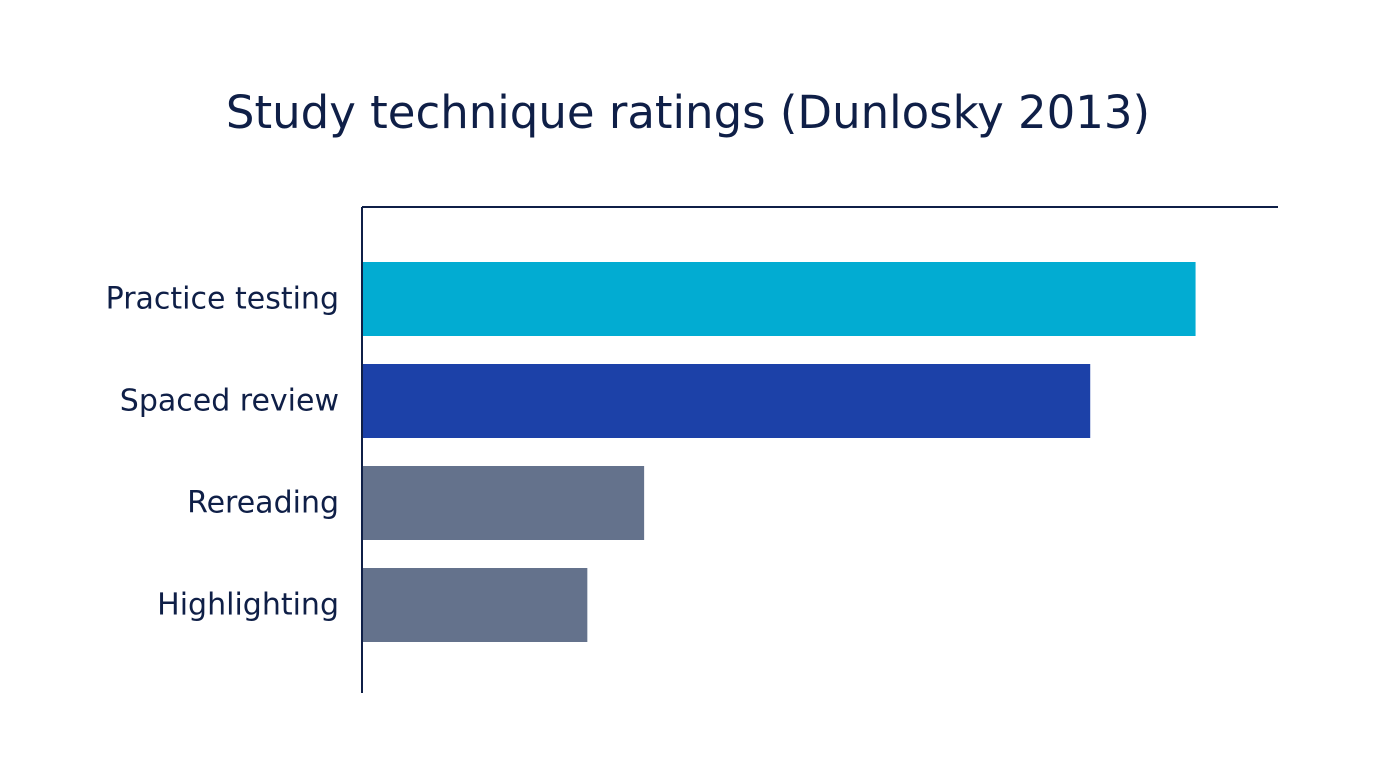 This screenshot has height=768, width=1376. What do you see at coordinates (248, 605) in the screenshot?
I see `category-label-highlighting: Highlighting` at bounding box center [248, 605].